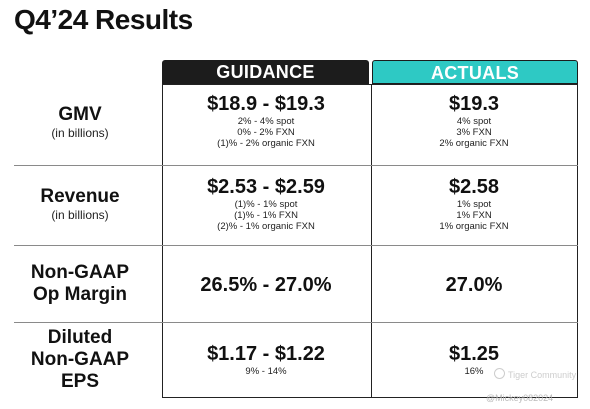  I want to click on revenue-actuals-cell: $2.58 1% spot 1% FXN 1% organic FXN, so click(474, 204).